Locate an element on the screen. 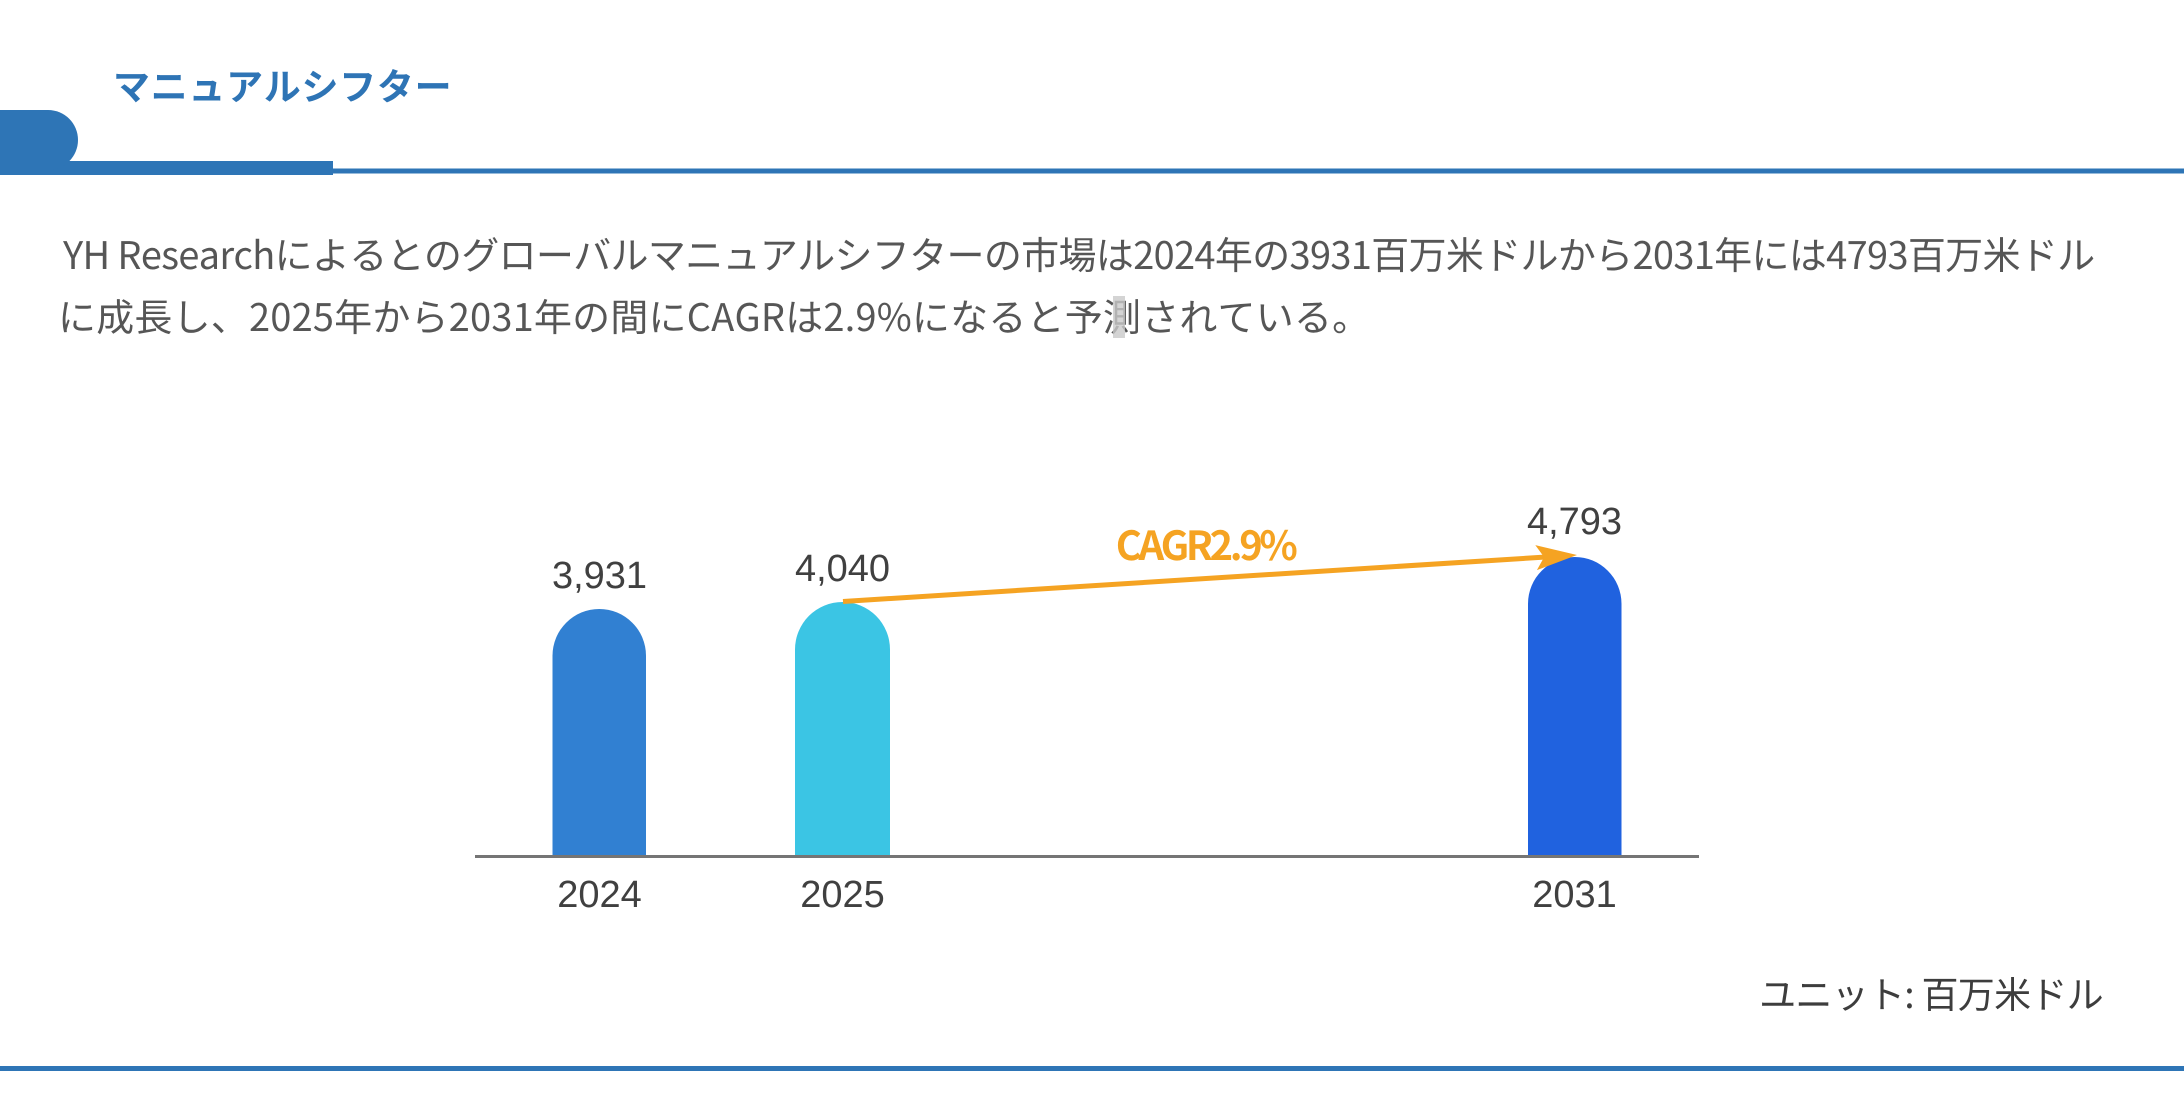 The image size is (2184, 1099). svg-text: 4,793 is located at coordinates (1574, 522).